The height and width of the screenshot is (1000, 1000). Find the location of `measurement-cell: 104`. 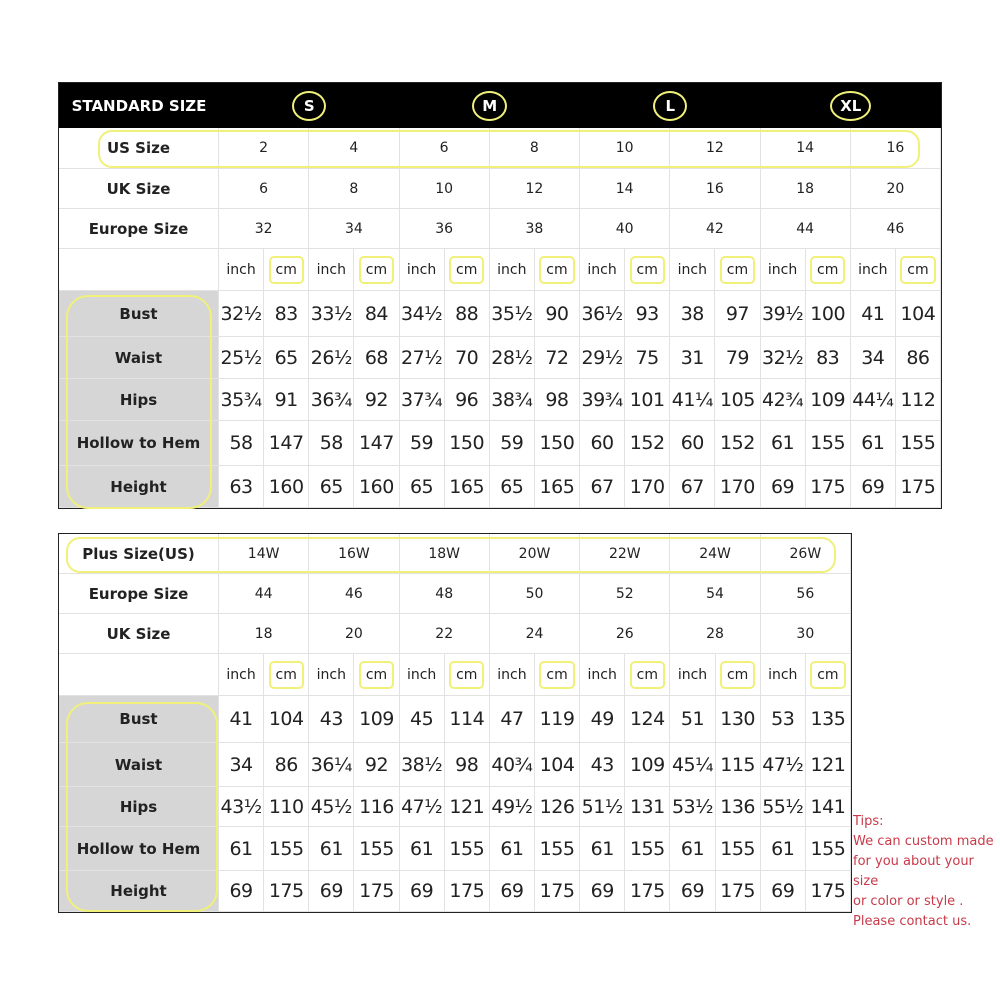

measurement-cell: 104 is located at coordinates (557, 765).